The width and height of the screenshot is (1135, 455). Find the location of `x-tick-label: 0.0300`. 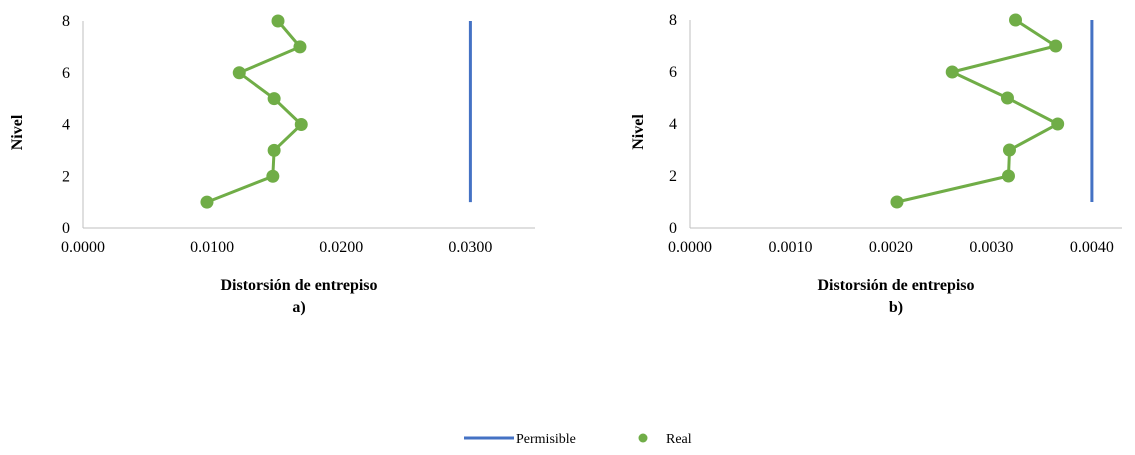

x-tick-label: 0.0300 is located at coordinates (470, 247).